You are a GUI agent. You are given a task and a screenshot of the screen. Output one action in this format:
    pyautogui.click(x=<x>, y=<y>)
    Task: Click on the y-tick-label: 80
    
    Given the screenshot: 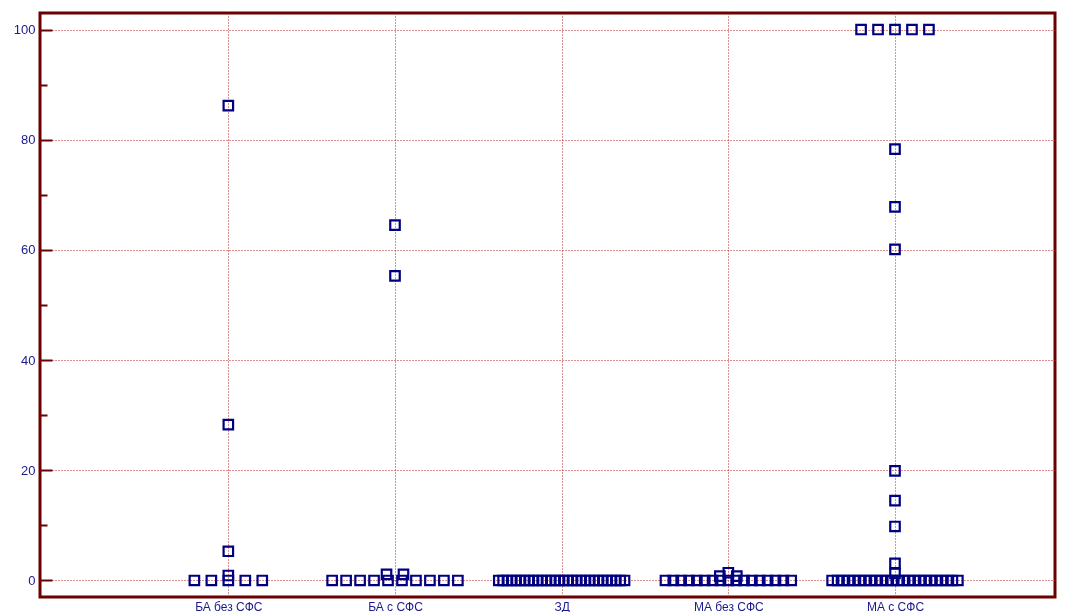 What is the action you would take?
    pyautogui.click(x=28, y=140)
    